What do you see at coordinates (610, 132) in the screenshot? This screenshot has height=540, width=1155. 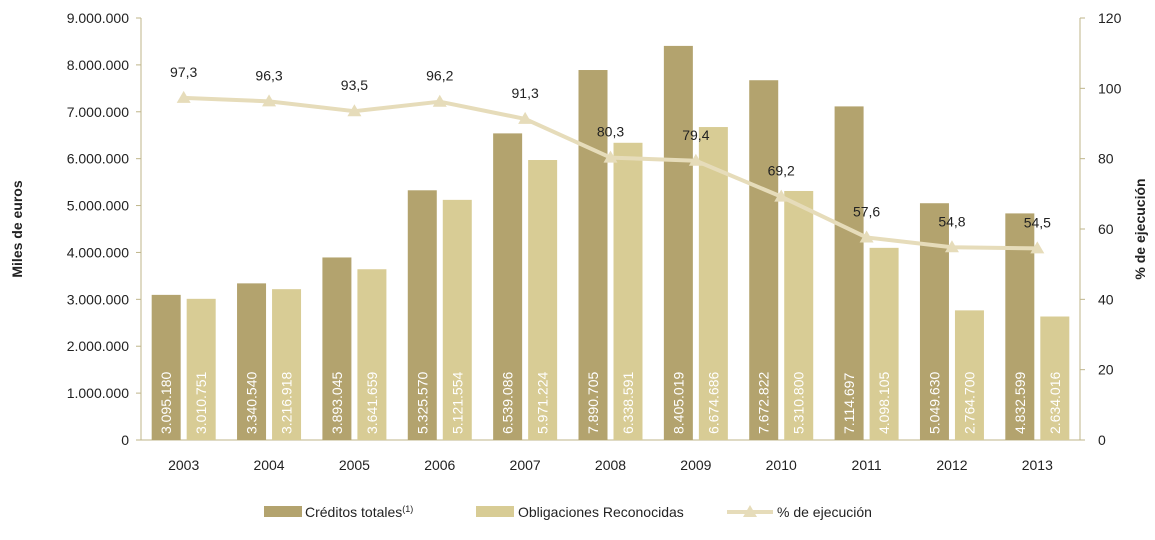 I see `execution-label: 80,3` at bounding box center [610, 132].